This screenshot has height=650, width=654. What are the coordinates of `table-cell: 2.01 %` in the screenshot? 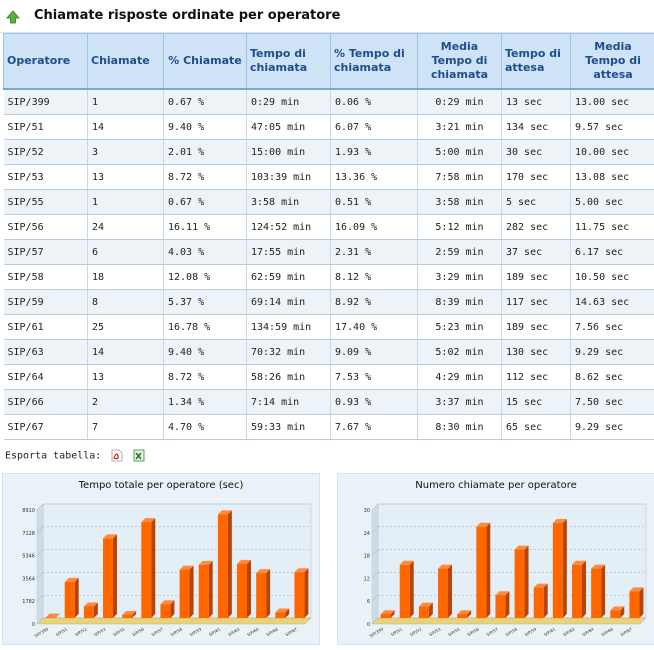 It's located at (205, 152).